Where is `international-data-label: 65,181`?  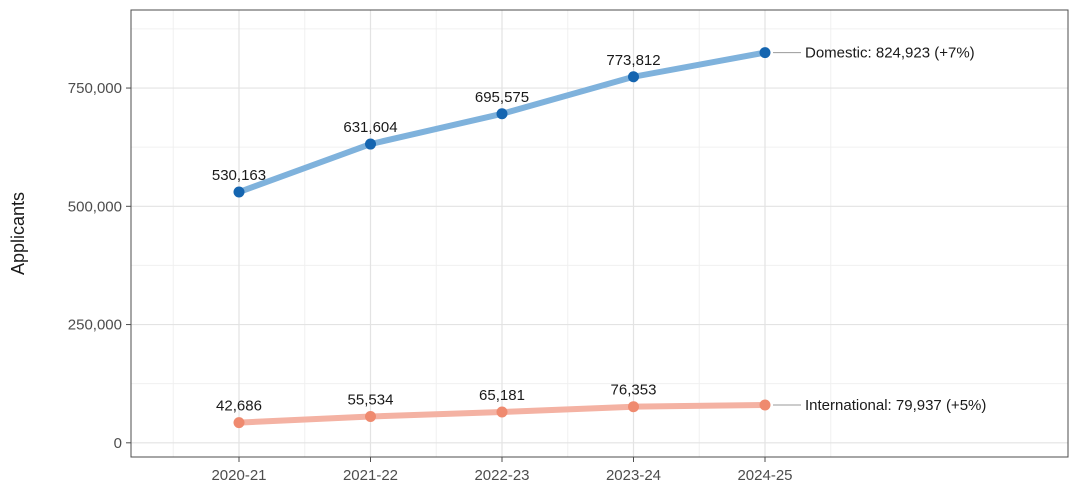
international-data-label: 65,181 is located at coordinates (502, 395).